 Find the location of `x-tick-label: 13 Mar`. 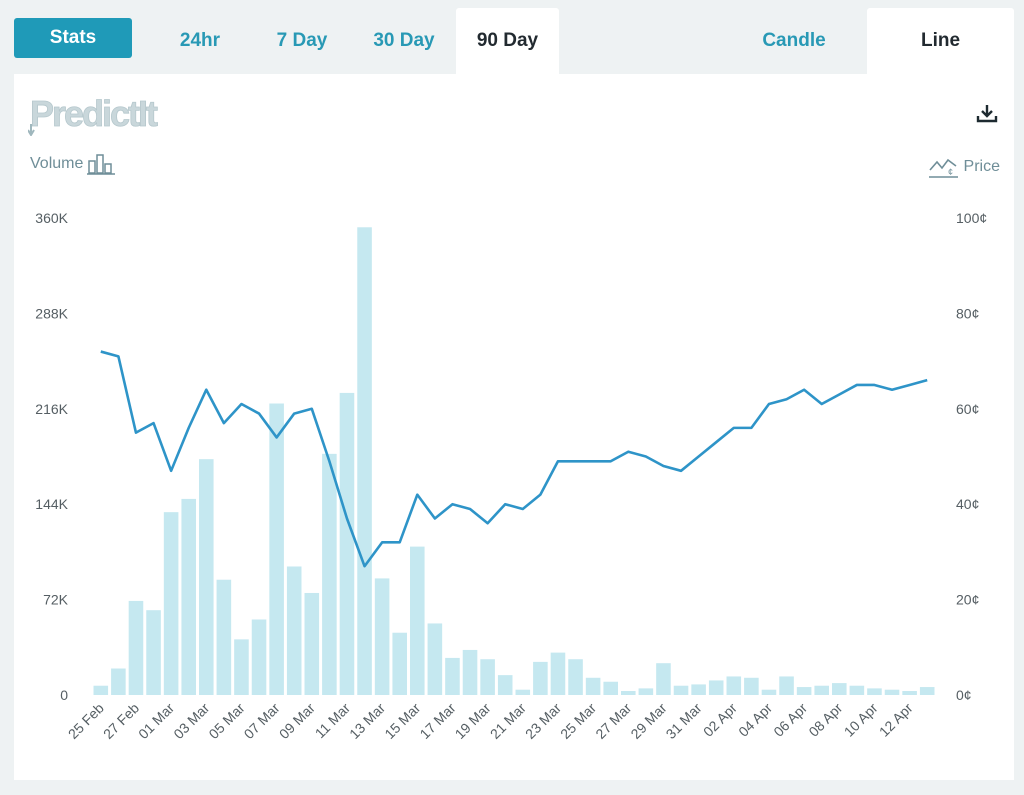

x-tick-label: 13 Mar is located at coordinates (367, 721).